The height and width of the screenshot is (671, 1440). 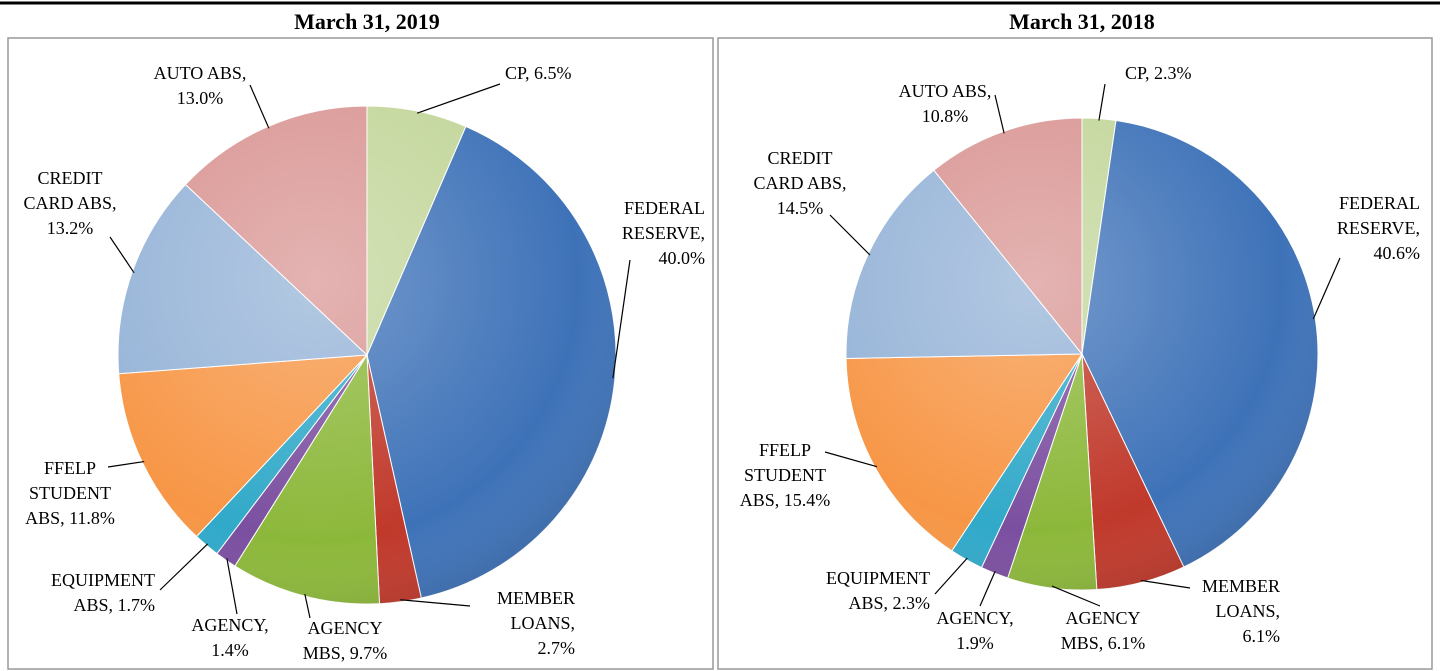 I want to click on data-label: ABS, 2.3%, so click(x=889, y=603).